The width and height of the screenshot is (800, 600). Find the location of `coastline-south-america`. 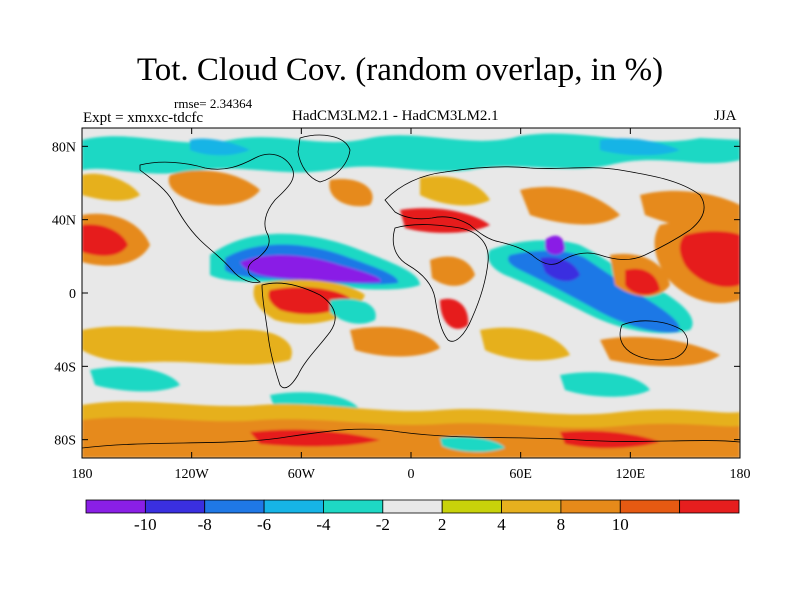

coastline-south-america is located at coordinates (298, 335).